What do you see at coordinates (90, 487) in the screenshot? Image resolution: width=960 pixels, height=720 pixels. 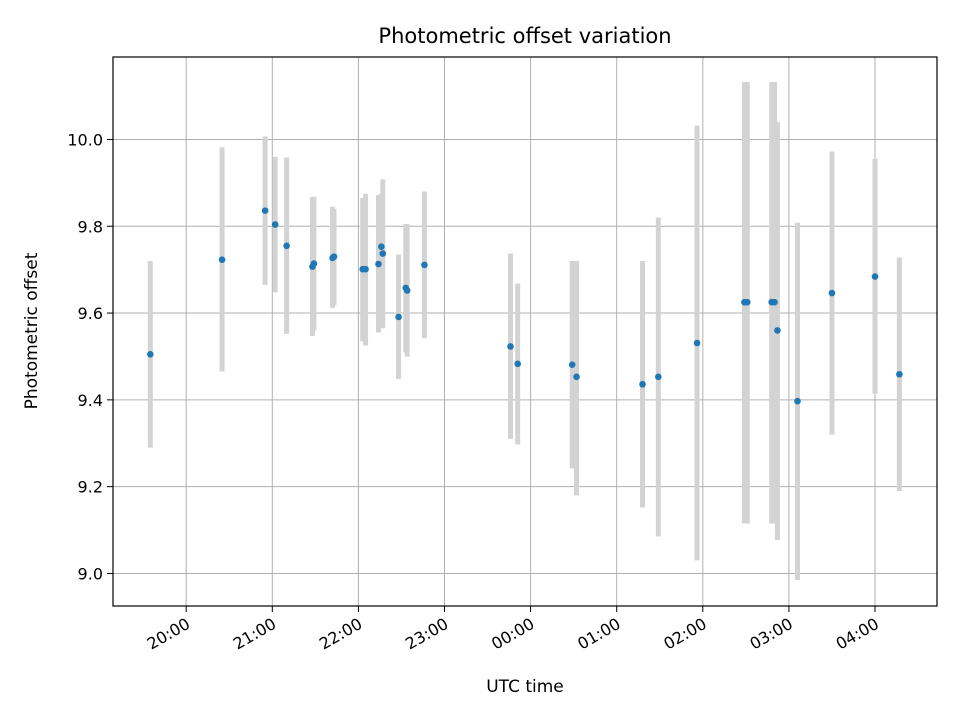 I see `y-tick-label: 9.2` at bounding box center [90, 487].